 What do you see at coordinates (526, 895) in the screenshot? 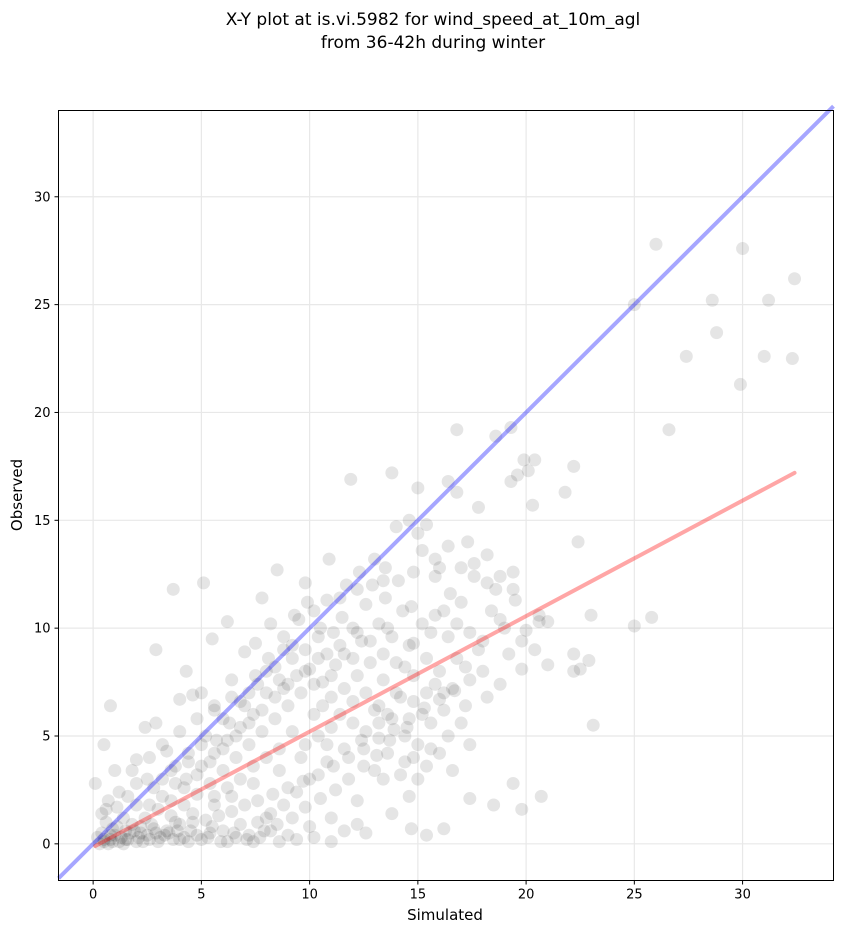
I see `x-tick-label-4: 20` at bounding box center [526, 895].